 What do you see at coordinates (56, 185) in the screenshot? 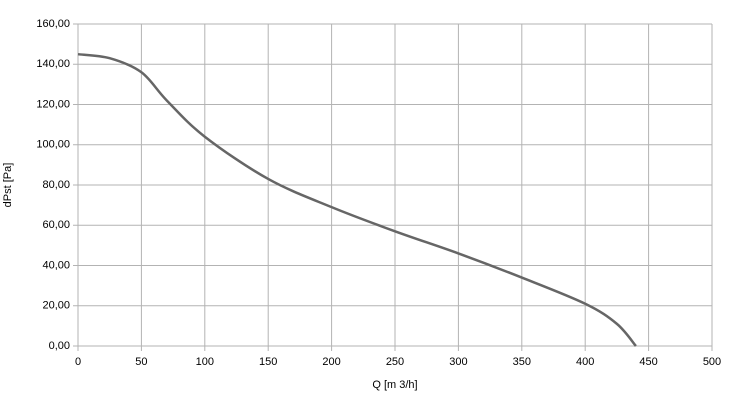
I see `y-tick-label: 80,00` at bounding box center [56, 185].